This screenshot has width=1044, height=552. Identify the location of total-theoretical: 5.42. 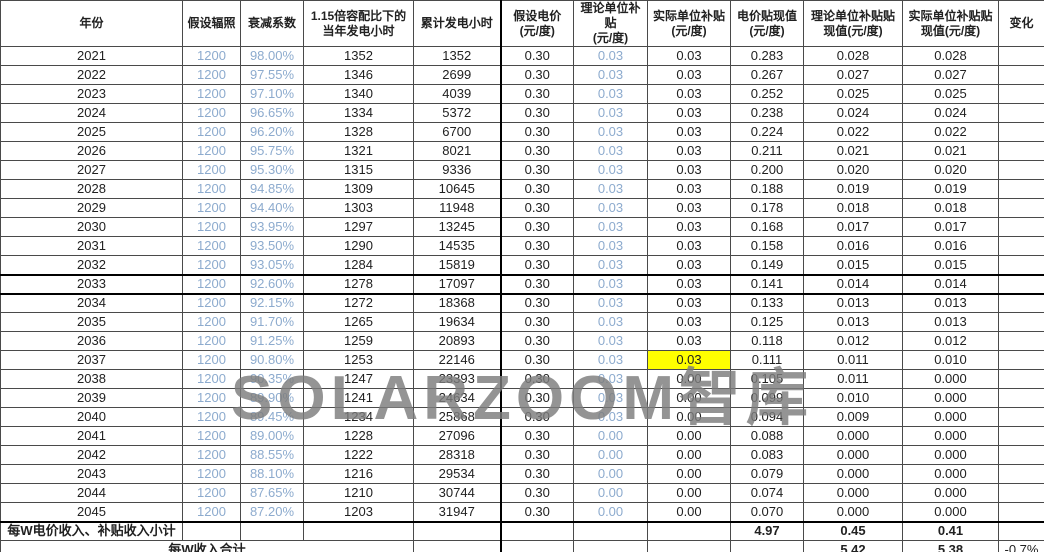
(853, 546).